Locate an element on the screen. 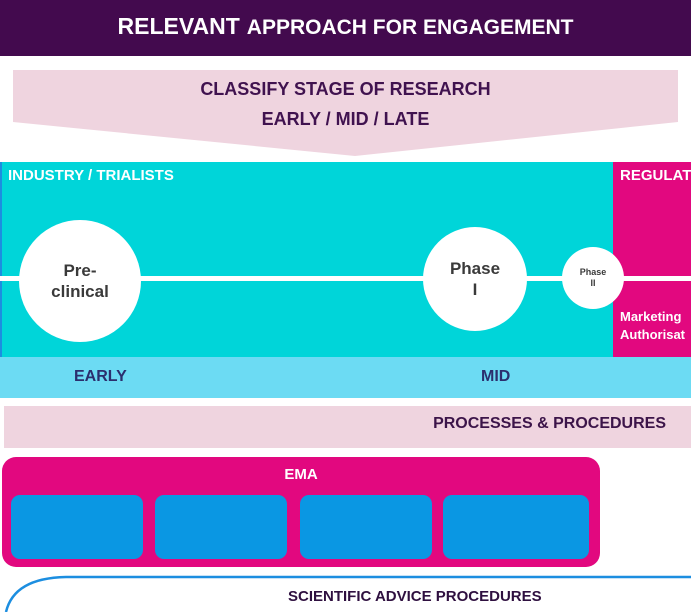  scientific-advice-curve is located at coordinates (347, 593).